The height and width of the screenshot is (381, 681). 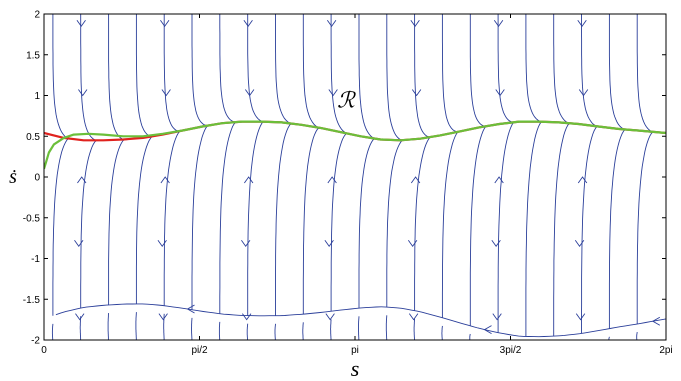 What do you see at coordinates (511, 350) in the screenshot?
I see `x-tick-label: 3pi/2` at bounding box center [511, 350].